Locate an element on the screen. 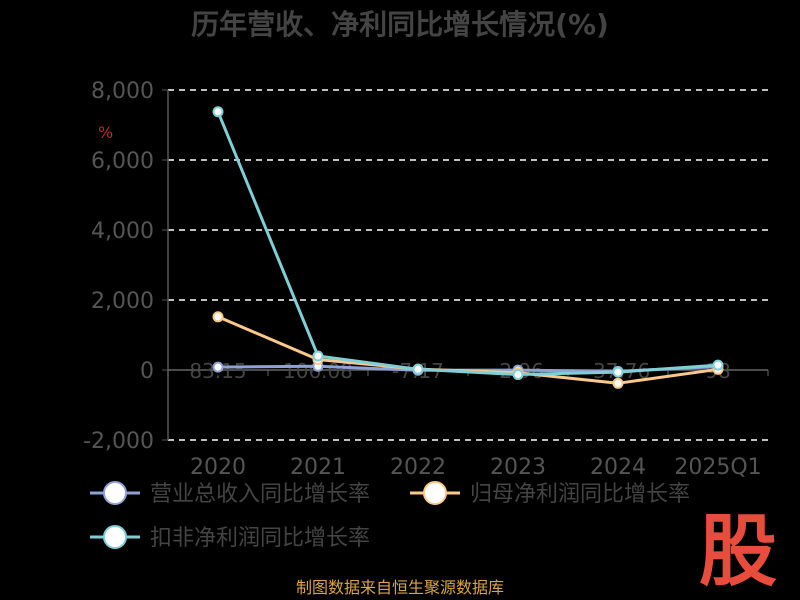  x-tick-label: 2020 is located at coordinates (218, 467).